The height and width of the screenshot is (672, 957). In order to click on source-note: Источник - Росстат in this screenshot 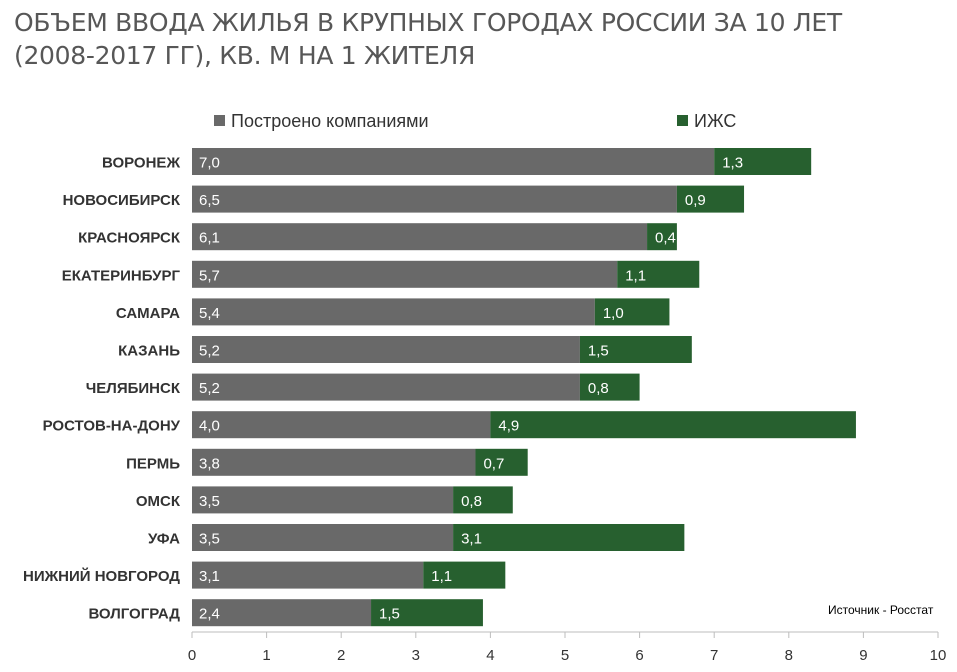, I will do `click(881, 610)`.